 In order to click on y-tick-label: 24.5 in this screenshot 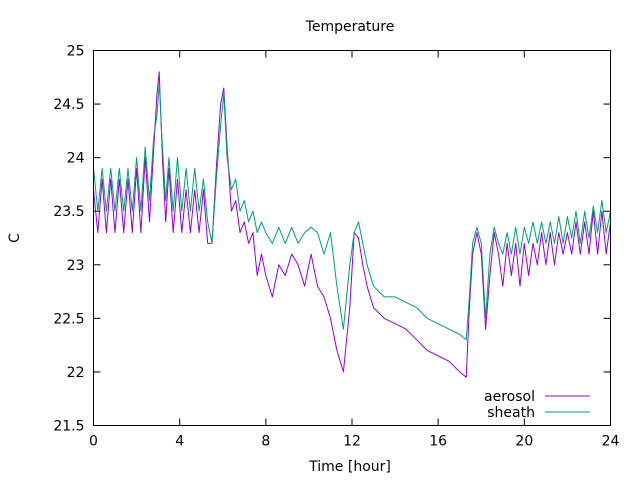, I will do `click(68, 105)`.